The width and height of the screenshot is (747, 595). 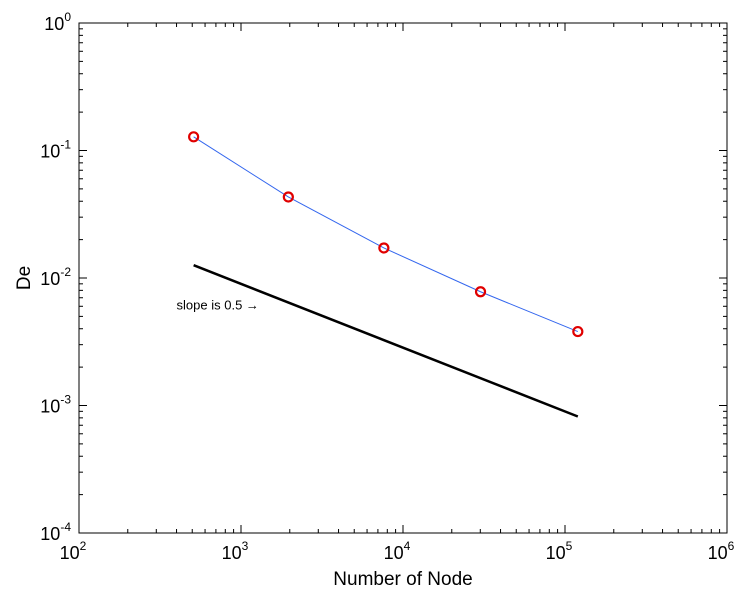 I want to click on x-tick-label: 10⁵, so click(x=559, y=551).